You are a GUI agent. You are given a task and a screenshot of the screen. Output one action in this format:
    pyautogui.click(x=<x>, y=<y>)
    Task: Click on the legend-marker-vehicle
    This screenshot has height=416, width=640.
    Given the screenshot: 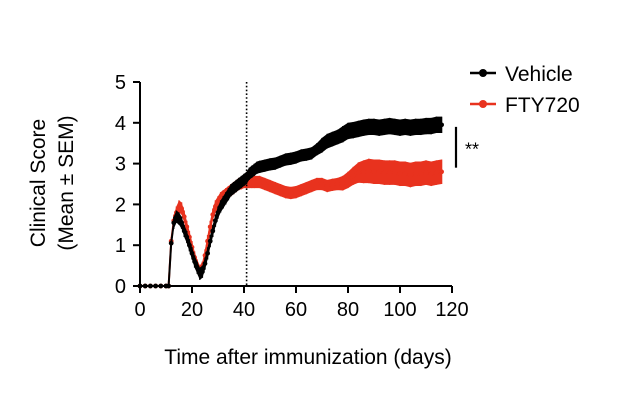 What is the action you would take?
    pyautogui.click(x=483, y=73)
    